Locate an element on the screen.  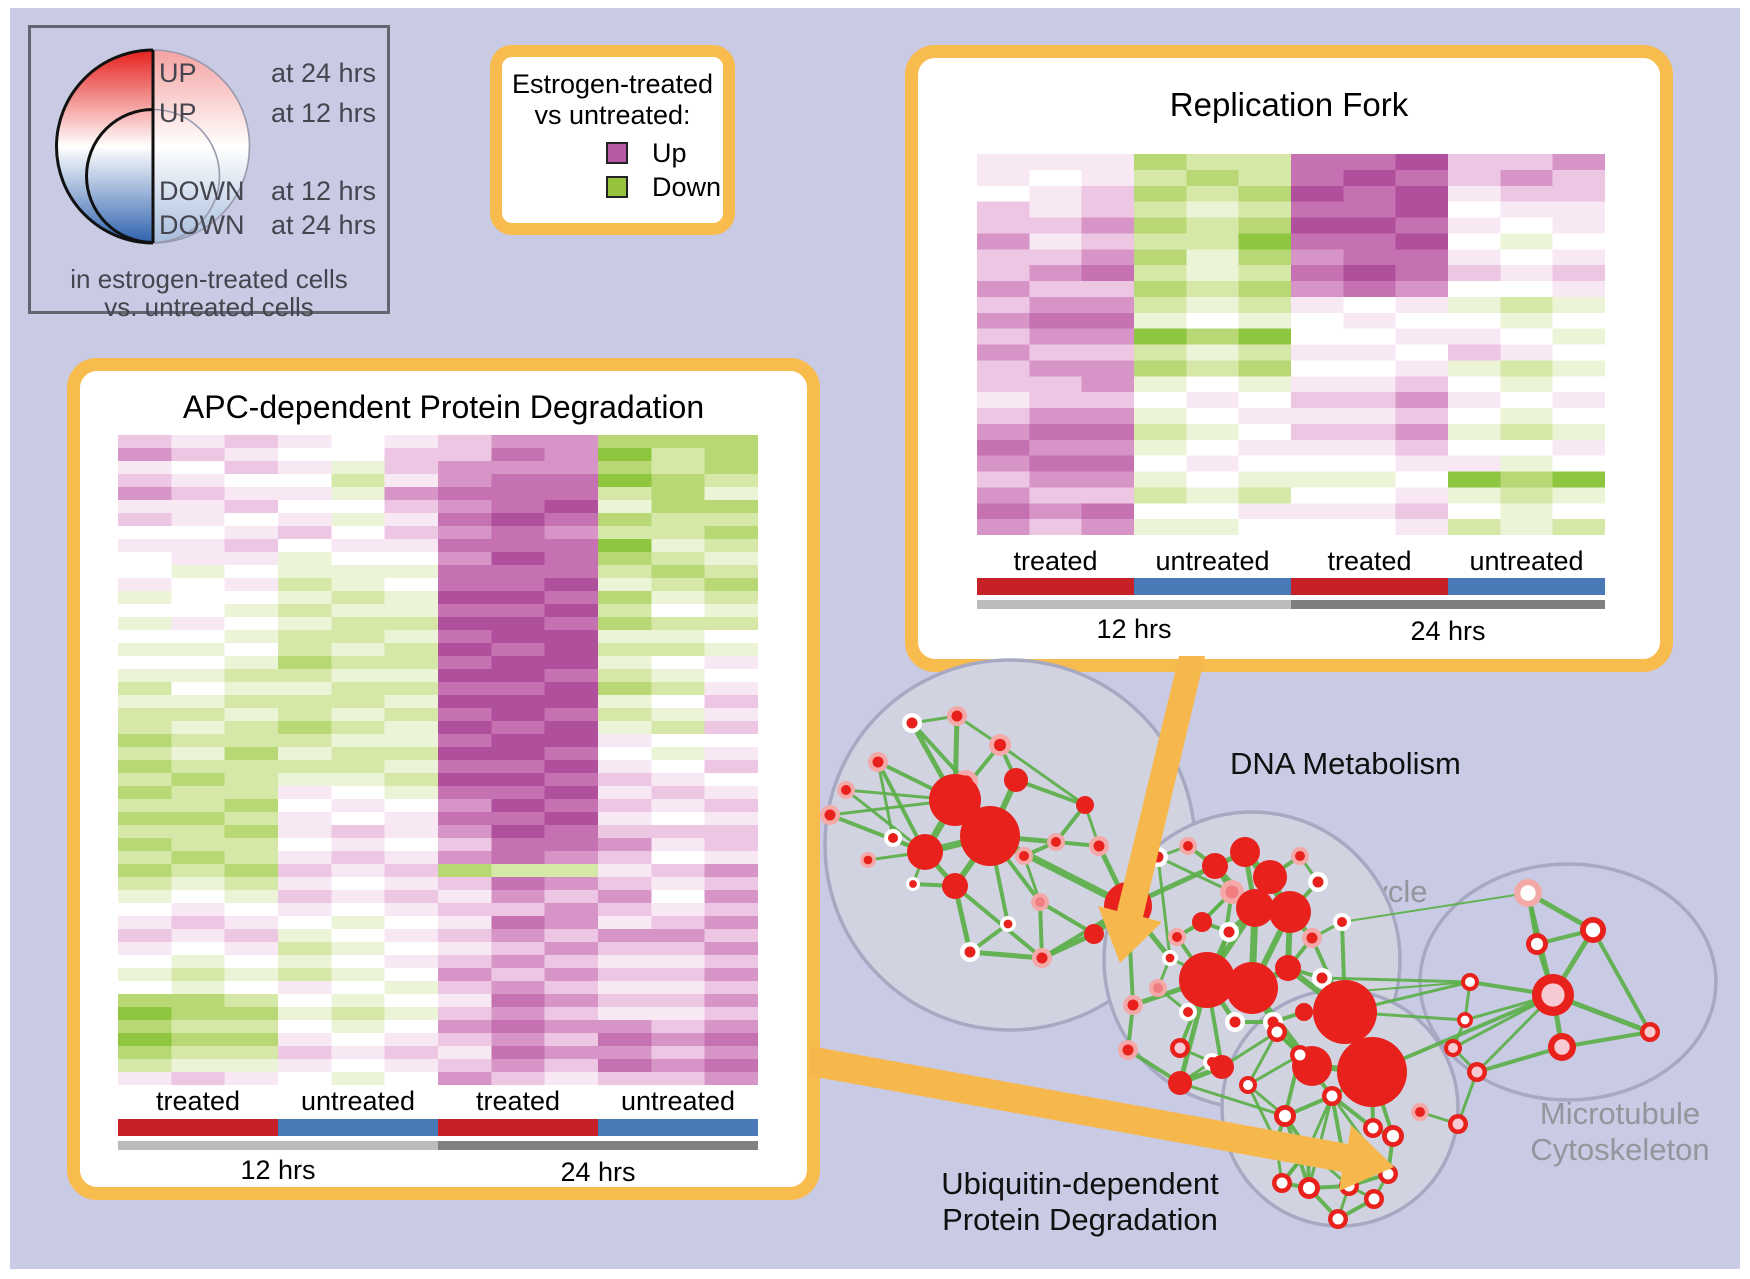
rf-heatmap is located at coordinates (1291, 344).